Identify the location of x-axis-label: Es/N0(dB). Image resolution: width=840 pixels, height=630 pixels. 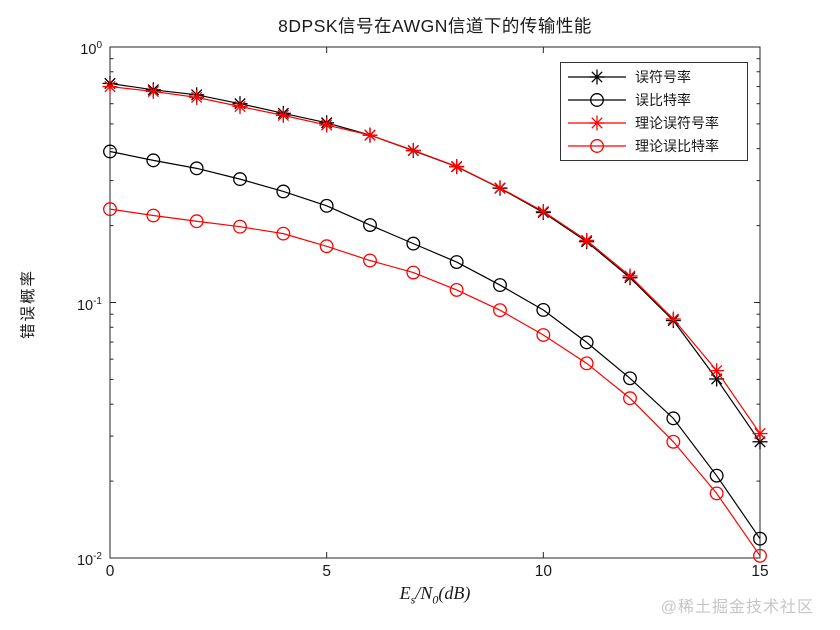
(435, 595).